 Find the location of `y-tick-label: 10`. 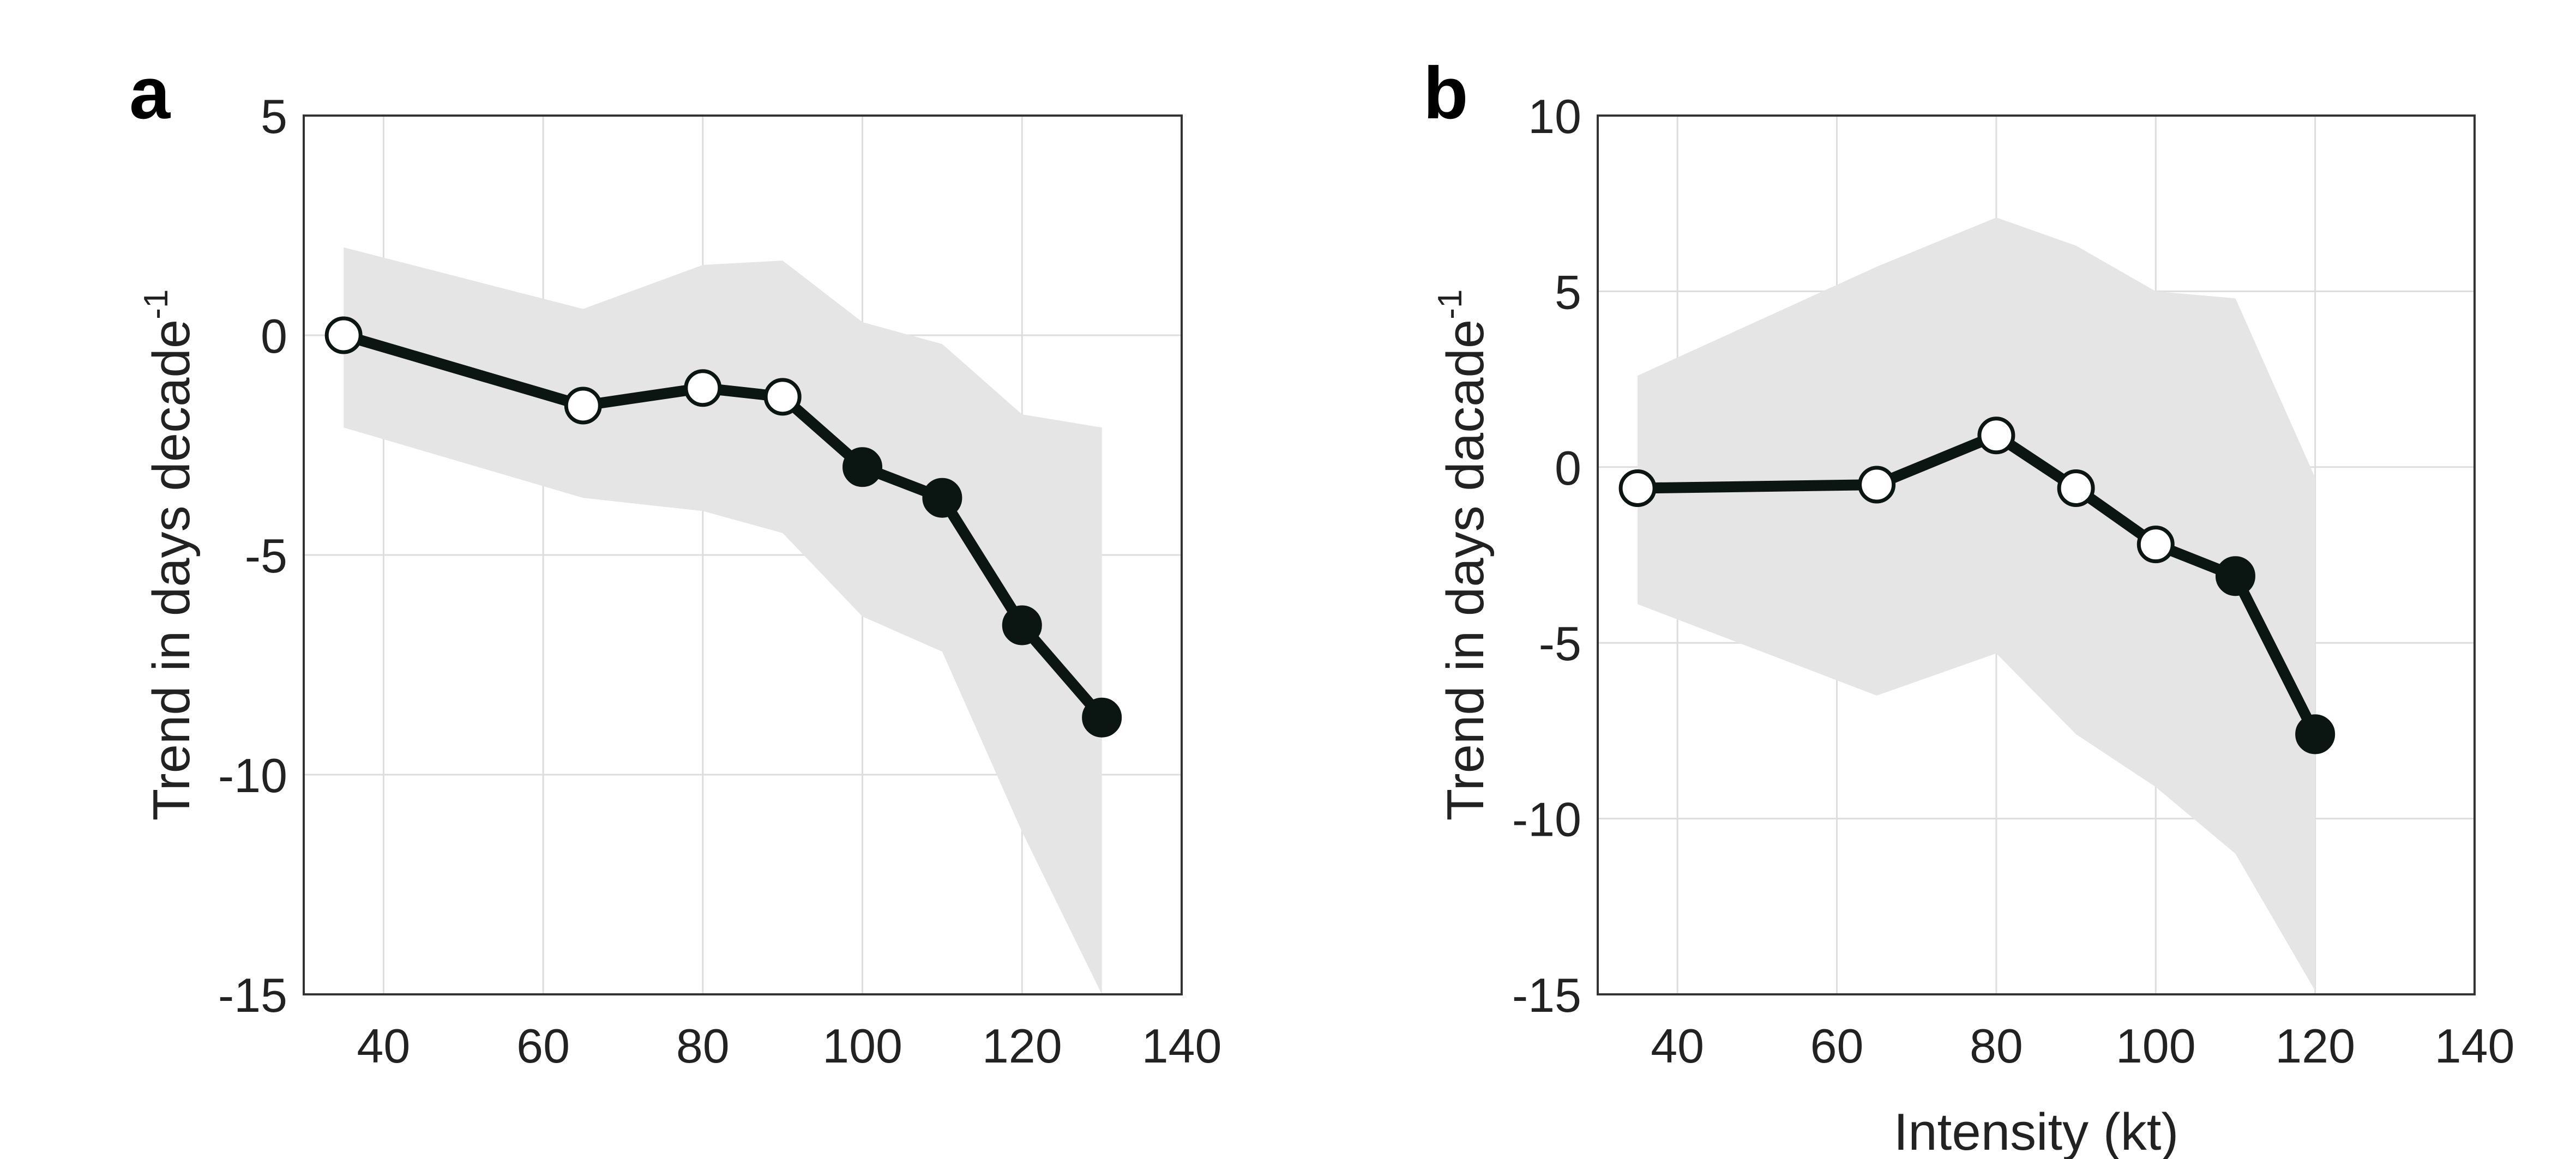

y-tick-label: 10 is located at coordinates (1554, 116).